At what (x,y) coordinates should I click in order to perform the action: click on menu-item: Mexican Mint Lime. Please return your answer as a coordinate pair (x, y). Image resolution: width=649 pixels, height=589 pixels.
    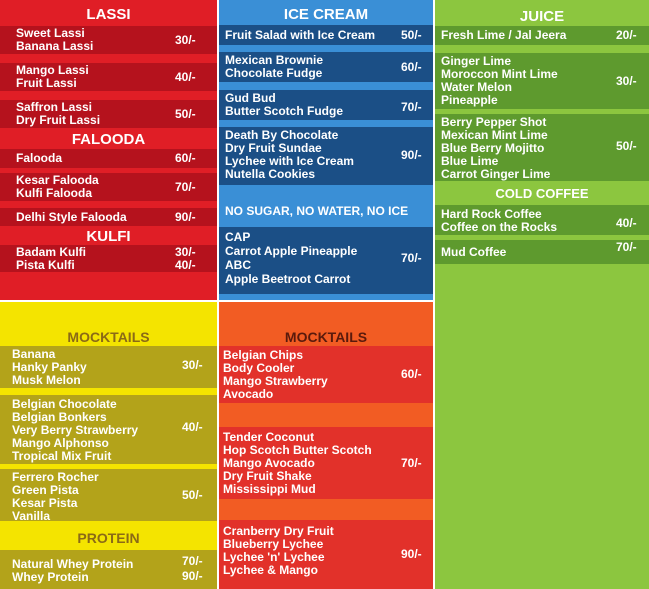
    Looking at the image, I should click on (494, 135).